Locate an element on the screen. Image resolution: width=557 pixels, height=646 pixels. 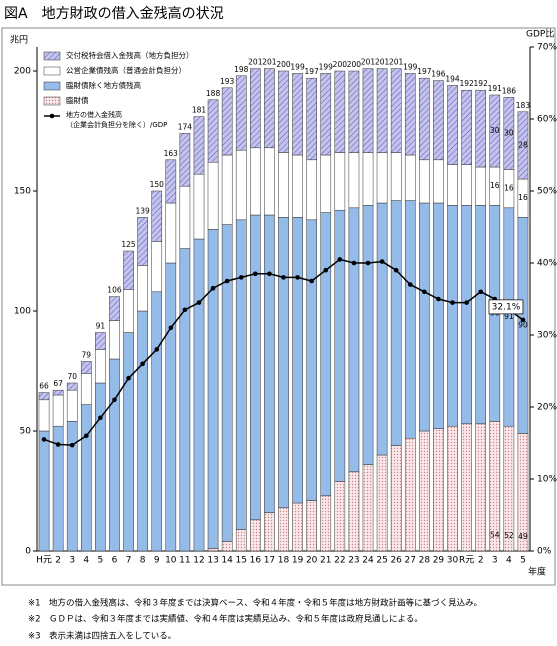
total-label: 198 is located at coordinates (241, 69).